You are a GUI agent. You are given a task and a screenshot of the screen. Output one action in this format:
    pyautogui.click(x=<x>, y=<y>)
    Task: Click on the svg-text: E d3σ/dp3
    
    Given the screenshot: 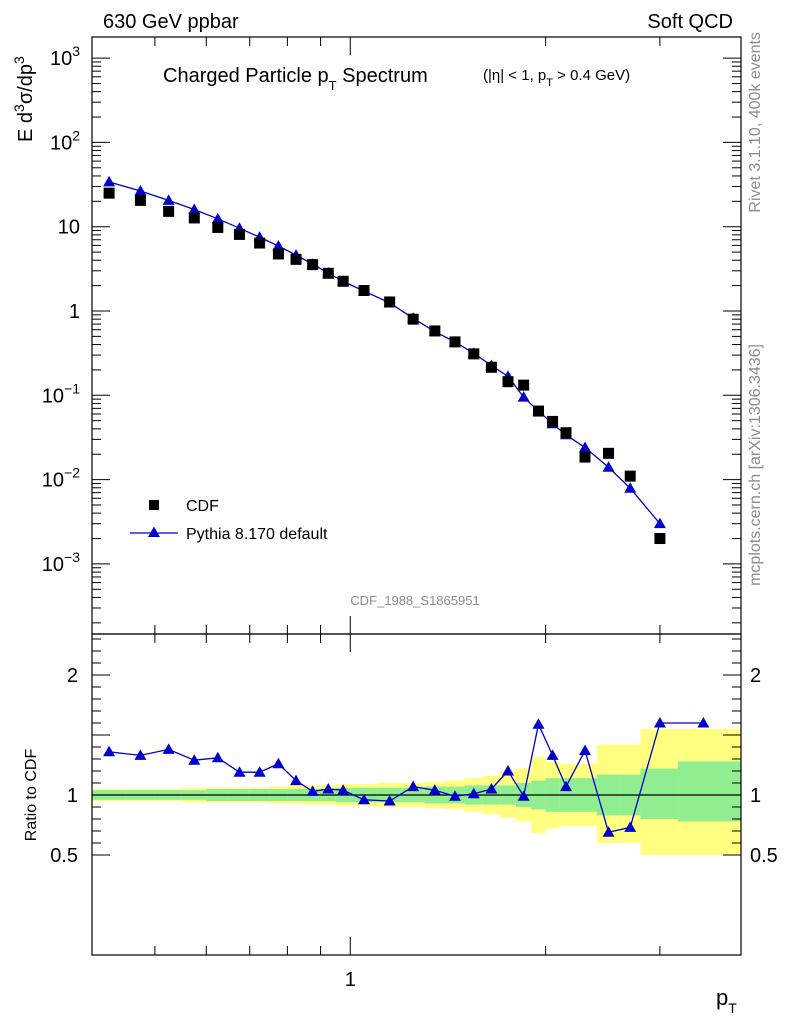 What is the action you would take?
    pyautogui.click(x=24, y=99)
    